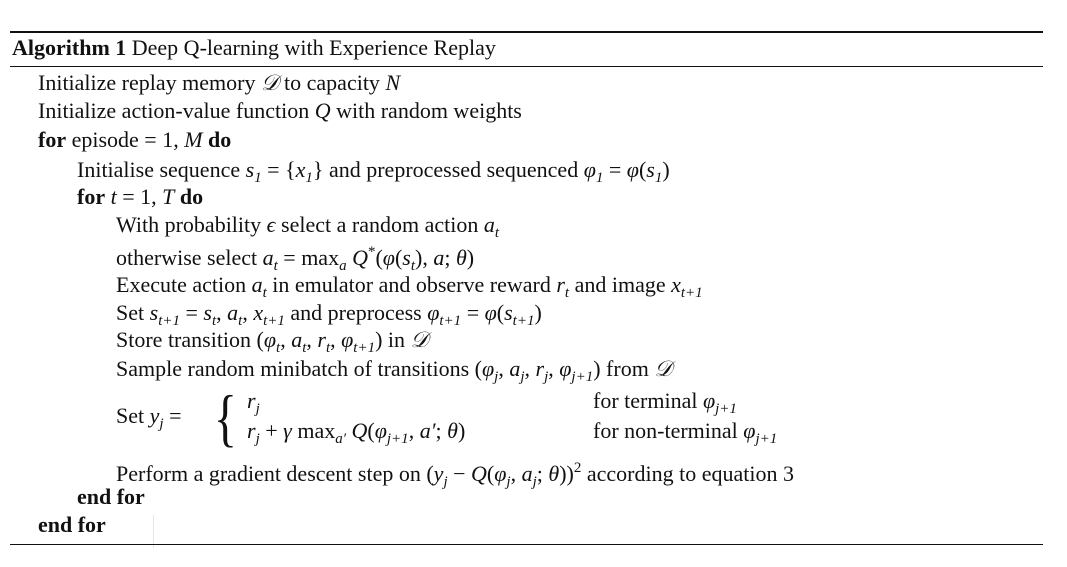 This screenshot has width=1067, height=567. I want to click on math-text: ;, so click(450, 257).